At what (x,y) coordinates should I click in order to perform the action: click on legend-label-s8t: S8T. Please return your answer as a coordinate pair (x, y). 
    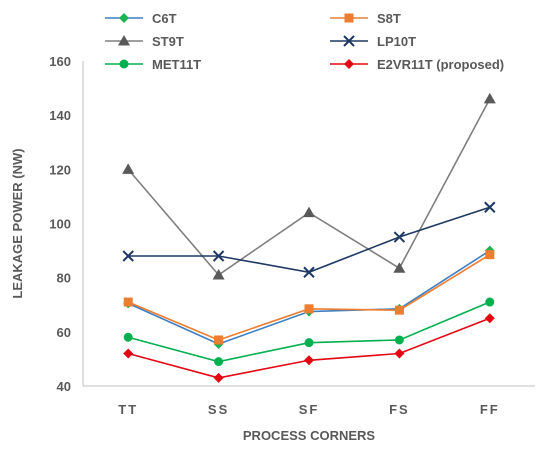
    Looking at the image, I should click on (389, 18).